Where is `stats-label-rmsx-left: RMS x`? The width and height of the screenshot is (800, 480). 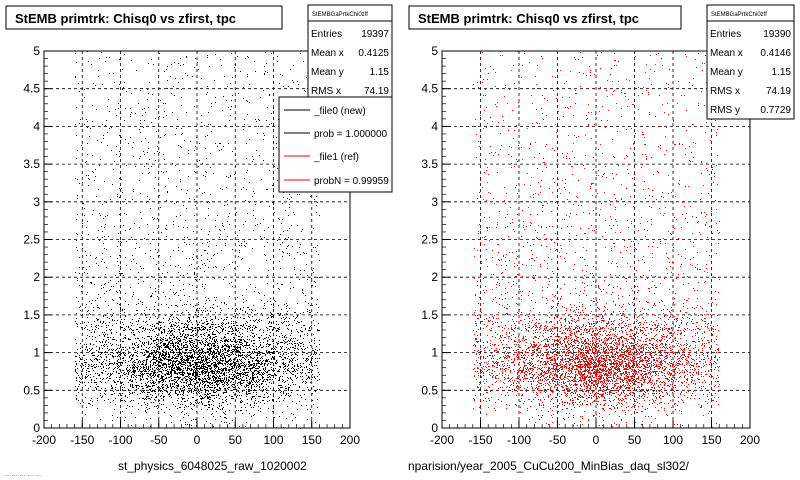 stats-label-rmsx-left: RMS x is located at coordinates (326, 91).